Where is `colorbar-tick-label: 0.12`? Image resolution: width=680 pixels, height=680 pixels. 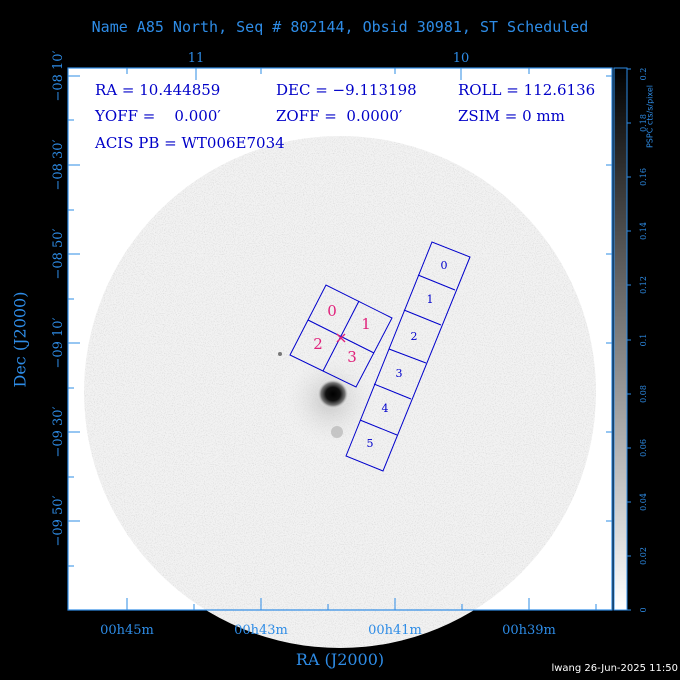 colorbar-tick-label: 0.12 is located at coordinates (643, 285).